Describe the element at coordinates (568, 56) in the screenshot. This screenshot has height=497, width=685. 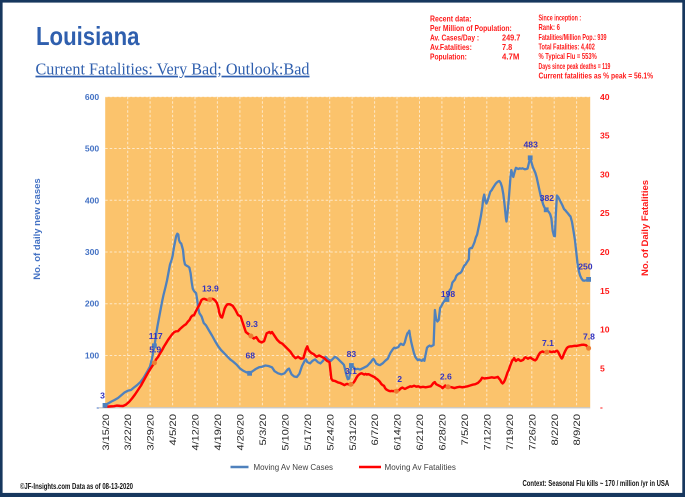
I see `svg-text: % Typical Flu = 553%` at that location.